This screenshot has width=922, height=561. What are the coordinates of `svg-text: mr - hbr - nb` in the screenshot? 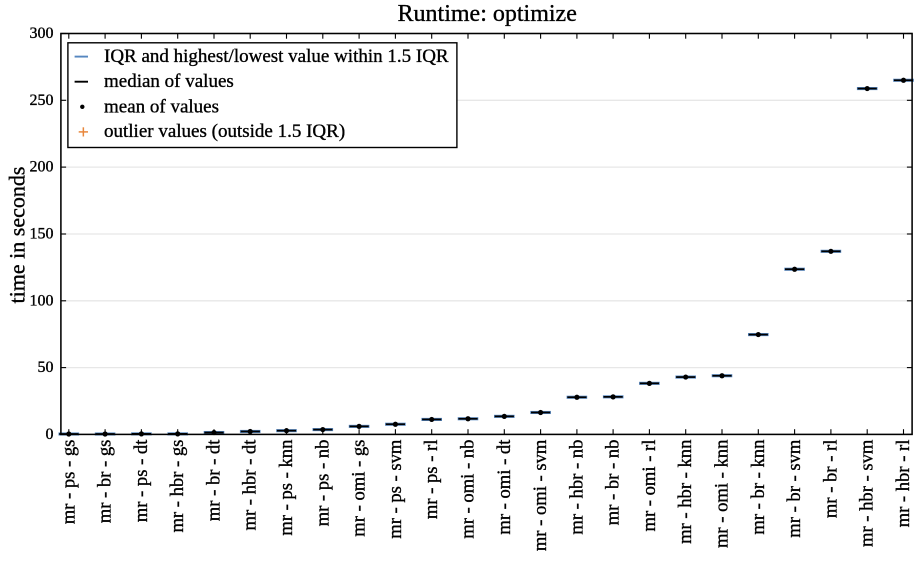 It's located at (576, 487).